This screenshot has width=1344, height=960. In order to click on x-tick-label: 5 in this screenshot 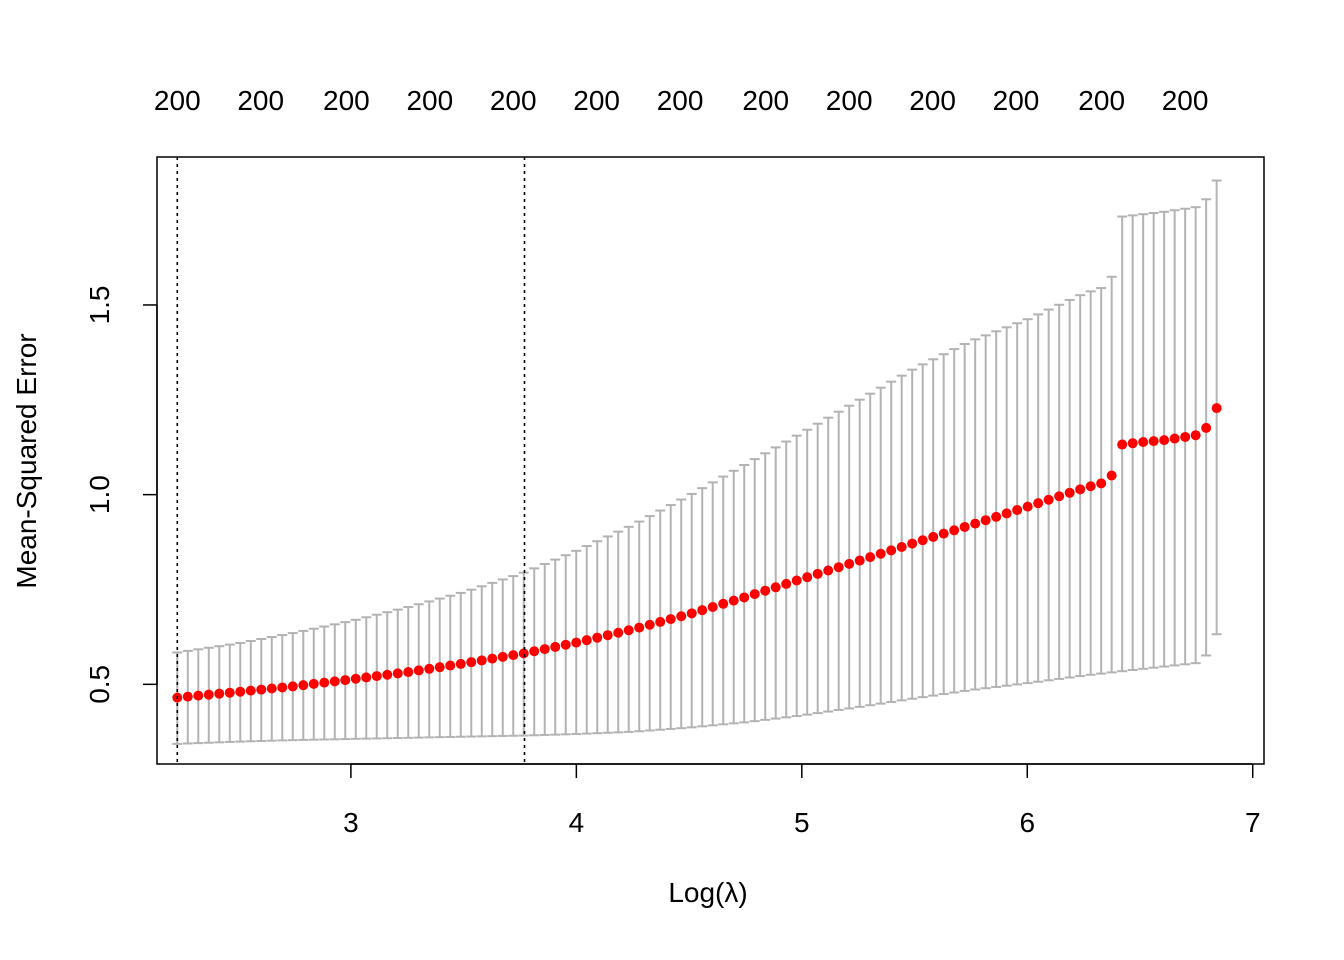, I will do `click(802, 822)`.